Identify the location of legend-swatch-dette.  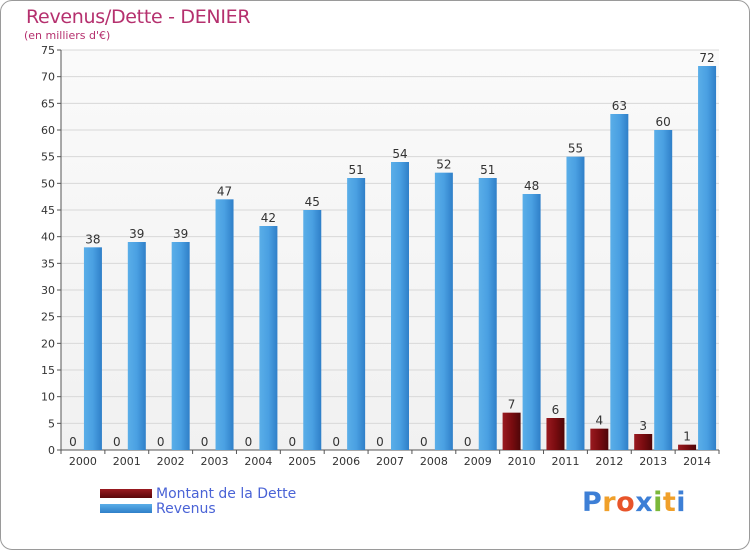
(126, 493).